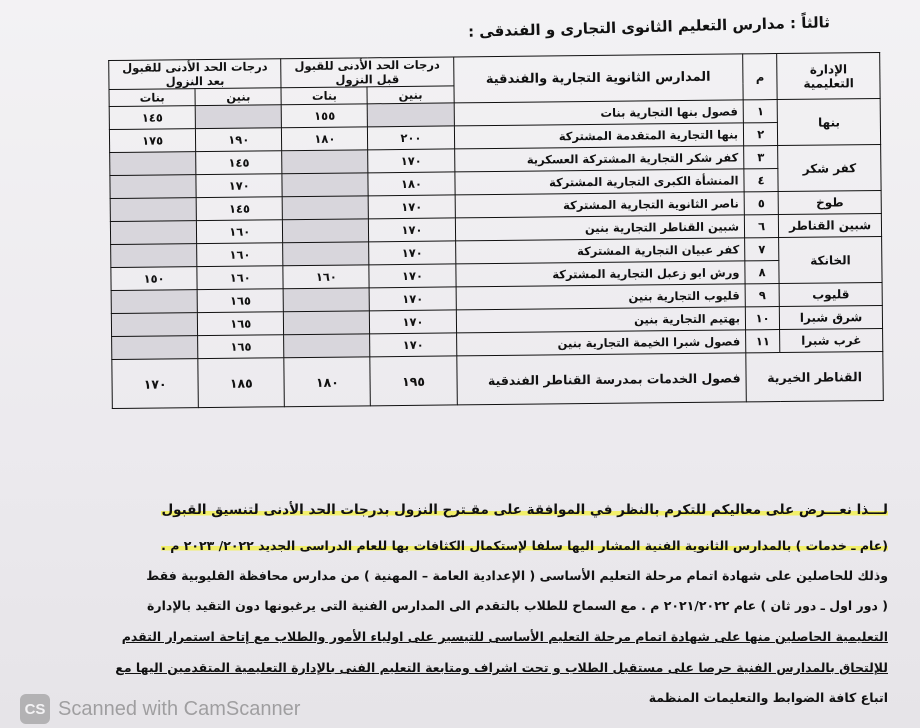 This screenshot has width=920, height=728. I want to click on school-name: شبين القناطر التجارية بنين, so click(599, 227).